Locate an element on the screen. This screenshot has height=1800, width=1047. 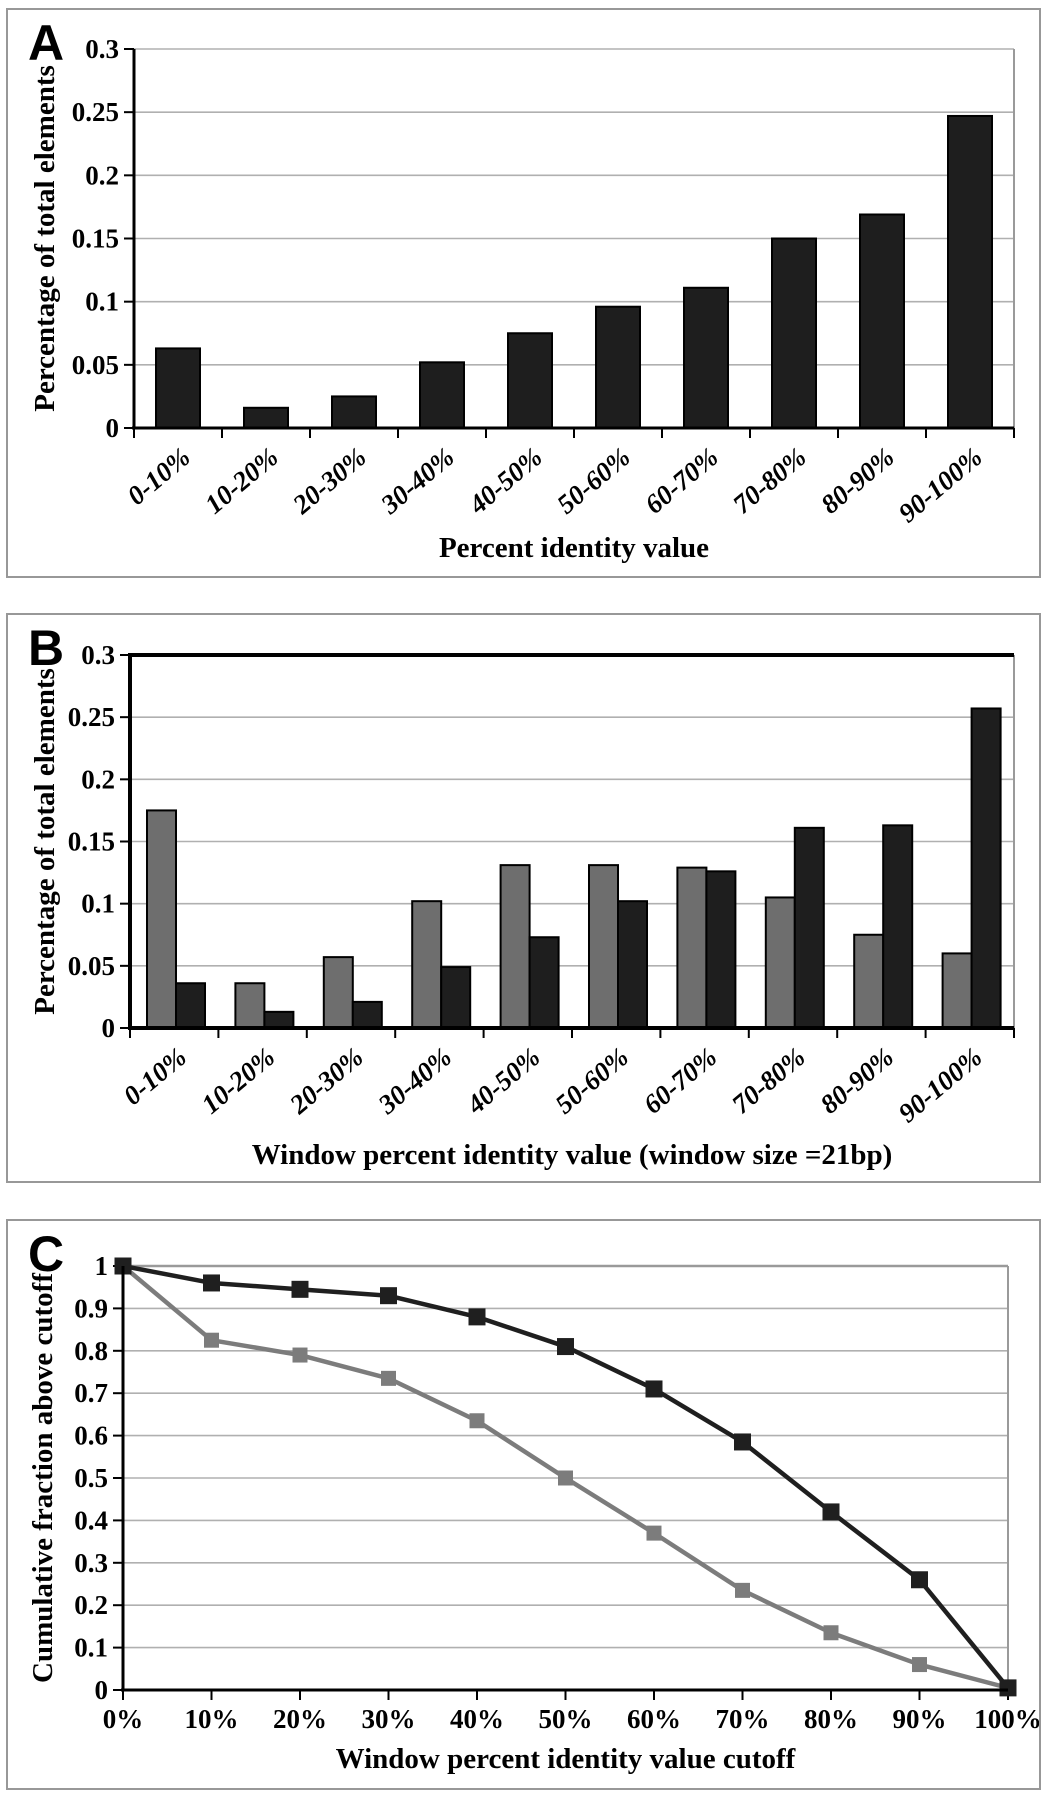
panel-a-y-tick-label: 0.25 is located at coordinates (95, 112).